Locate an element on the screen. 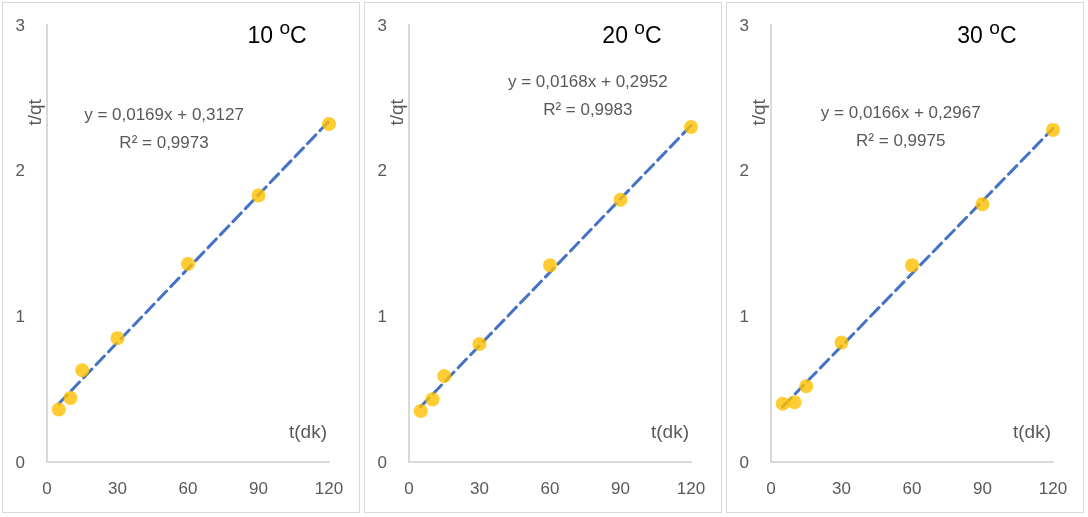 The image size is (1088, 517). annotation: y = 0,0166x + 0,2967 is located at coordinates (900, 112).